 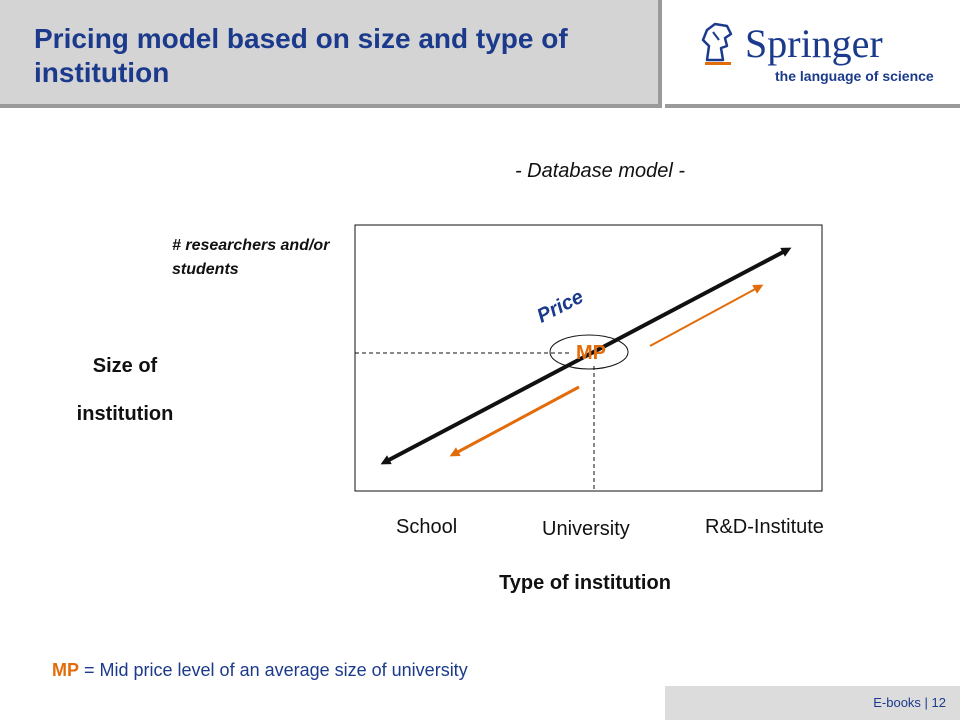 I want to click on y-axis-note: # researchers and/or students, so click(x=251, y=257).